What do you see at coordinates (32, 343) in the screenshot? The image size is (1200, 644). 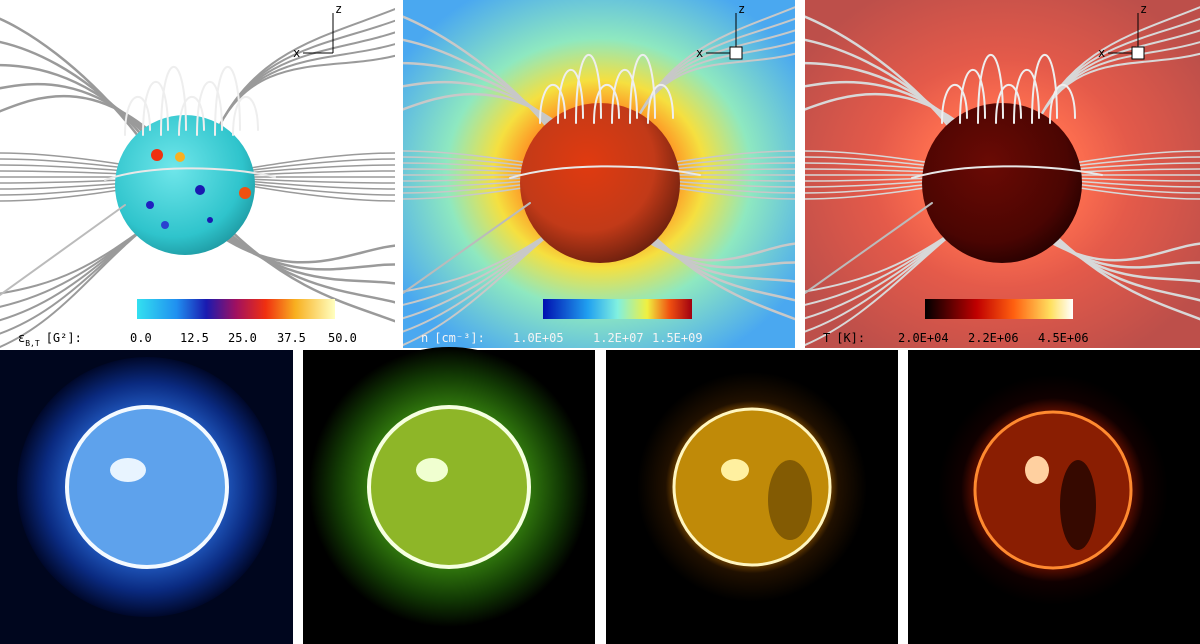 I see `colorbar-subscript: B,T` at bounding box center [32, 343].